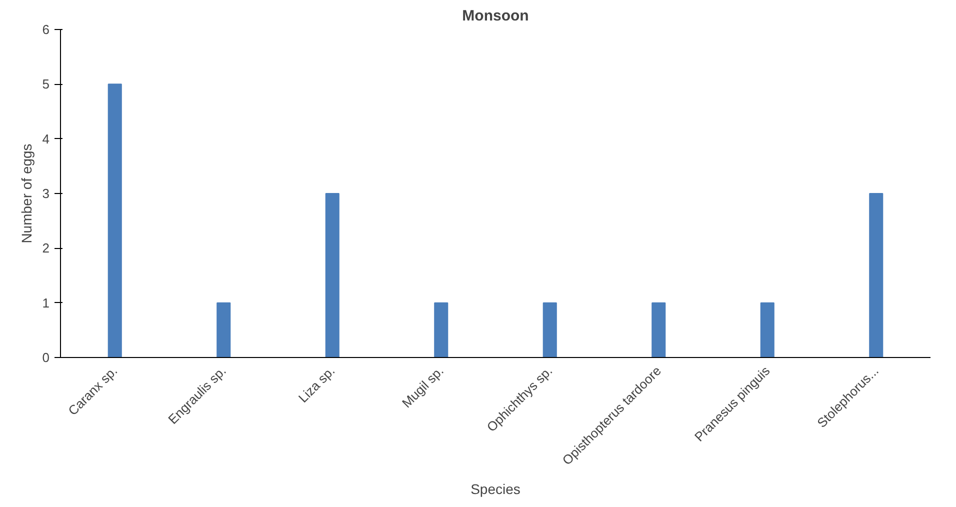 The height and width of the screenshot is (507, 956). I want to click on y-axis-title: Number of eggs, so click(26, 194).